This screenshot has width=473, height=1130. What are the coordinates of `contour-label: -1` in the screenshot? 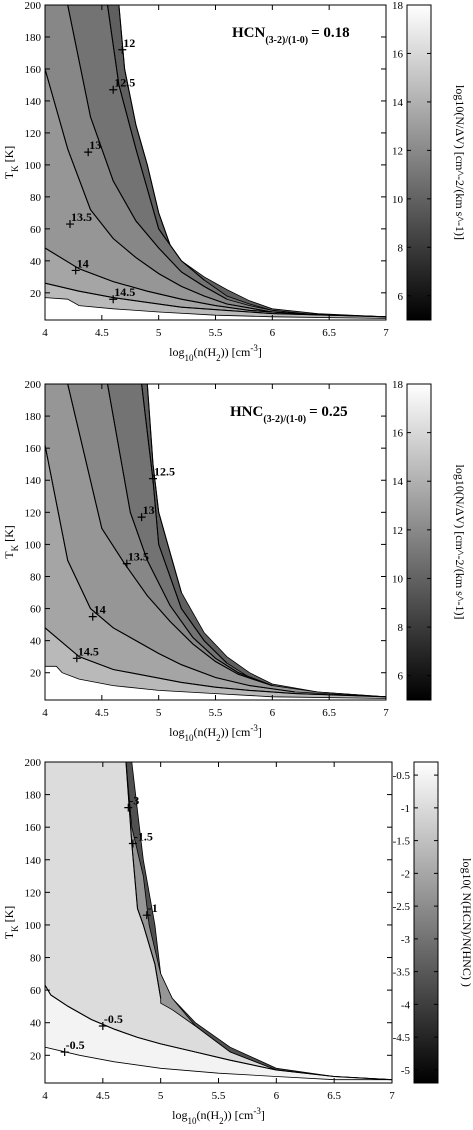 It's located at (153, 908).